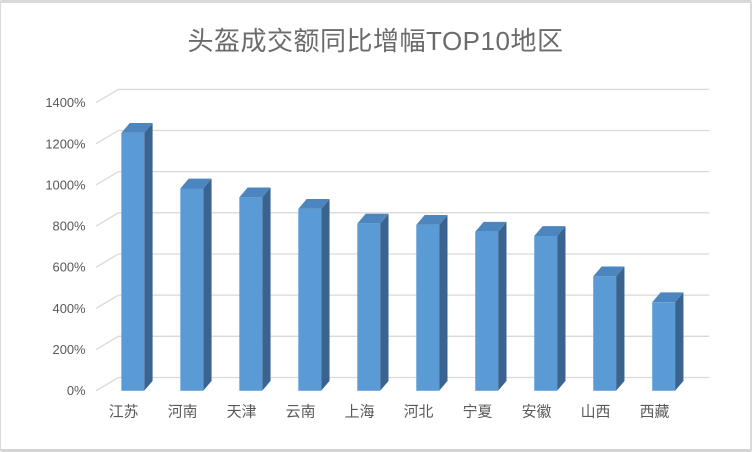 The image size is (752, 452). Describe the element at coordinates (478, 411) in the screenshot. I see `x-axis-label: 宁夏` at that location.